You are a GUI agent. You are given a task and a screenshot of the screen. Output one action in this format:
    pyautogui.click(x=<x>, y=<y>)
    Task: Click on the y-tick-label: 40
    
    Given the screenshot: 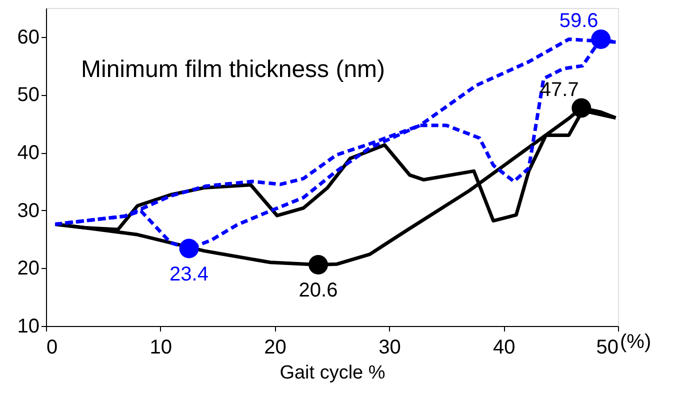 What is the action you would take?
    pyautogui.click(x=28, y=153)
    